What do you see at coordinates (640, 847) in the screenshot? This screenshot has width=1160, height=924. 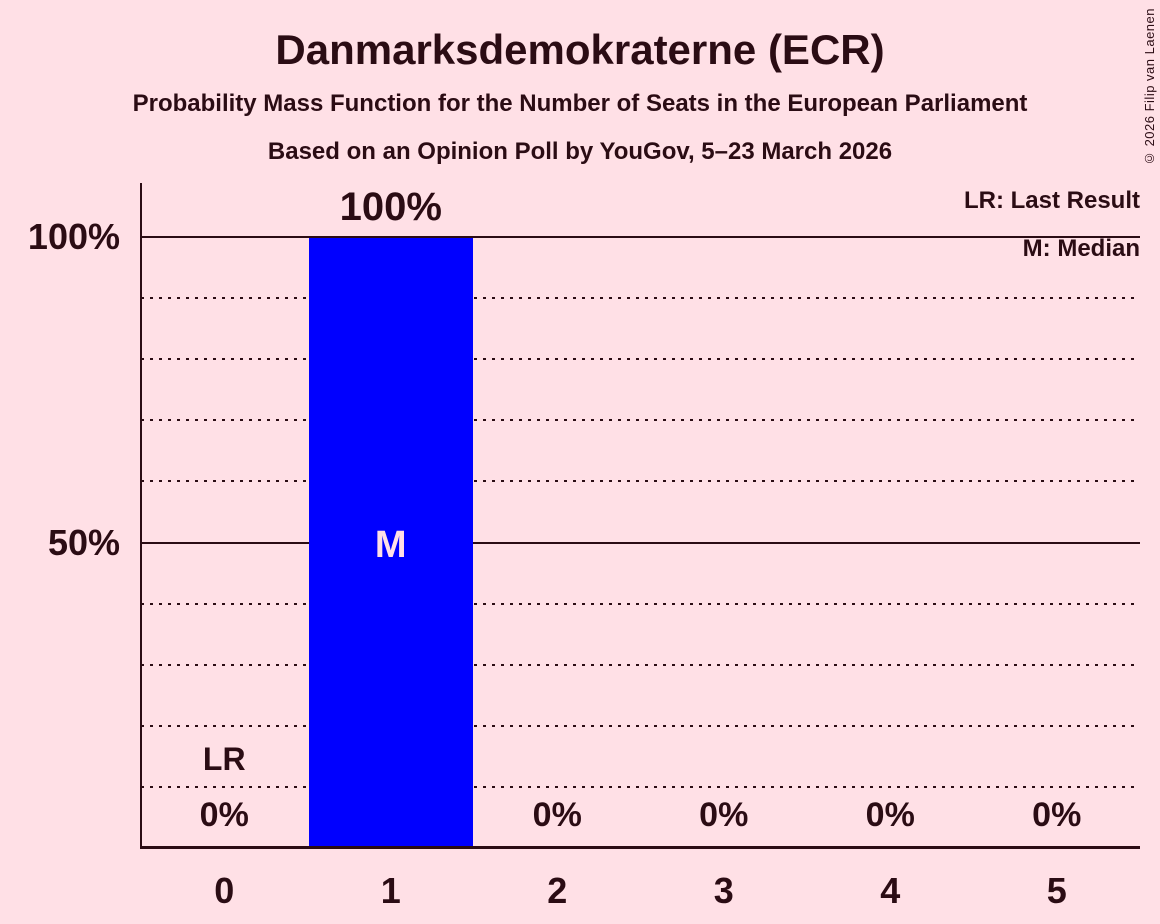 I see `x-axis-line` at bounding box center [640, 847].